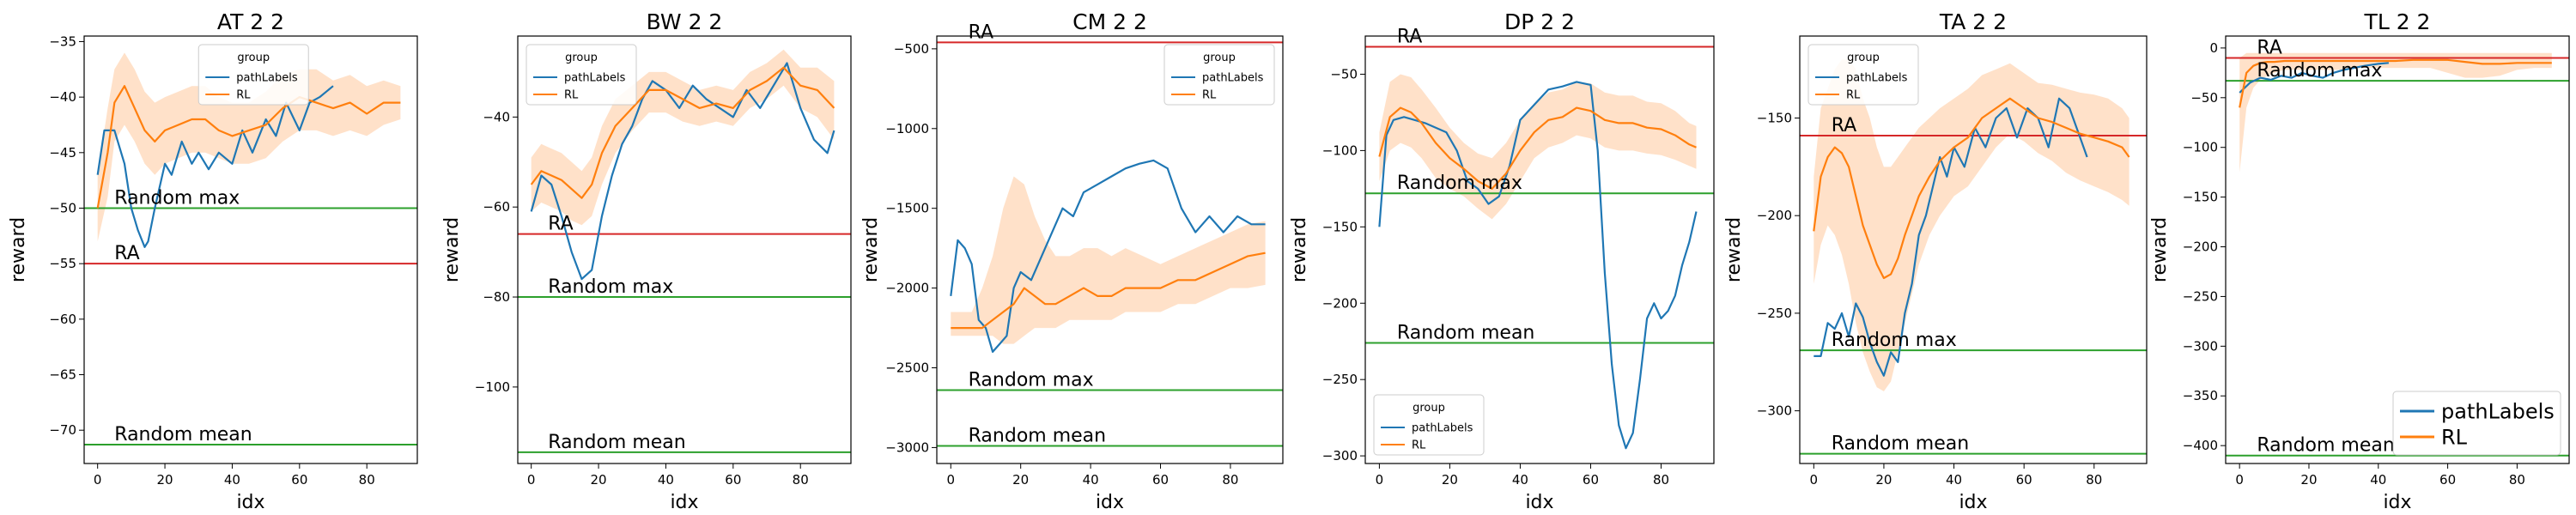 The width and height of the screenshot is (2576, 515). I want to click on y-tick-label: −3000, so click(907, 447).